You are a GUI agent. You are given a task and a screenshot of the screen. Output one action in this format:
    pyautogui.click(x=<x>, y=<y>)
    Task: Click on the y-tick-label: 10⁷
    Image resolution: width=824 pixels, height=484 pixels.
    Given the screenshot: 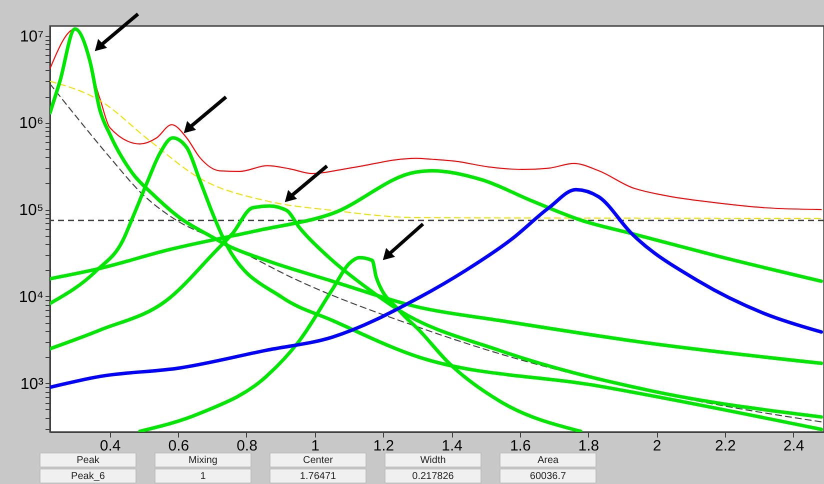 What is the action you would take?
    pyautogui.click(x=32, y=37)
    